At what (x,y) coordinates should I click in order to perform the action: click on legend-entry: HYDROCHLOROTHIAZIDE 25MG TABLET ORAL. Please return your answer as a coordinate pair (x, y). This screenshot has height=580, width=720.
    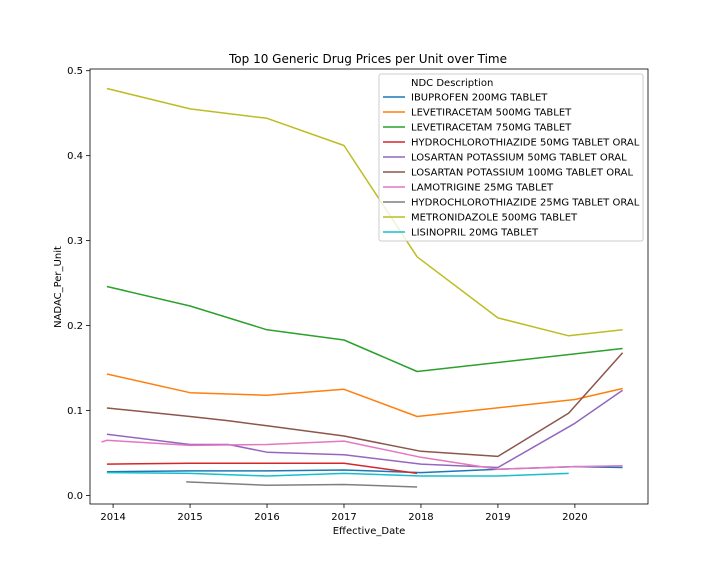
    Looking at the image, I should click on (525, 203).